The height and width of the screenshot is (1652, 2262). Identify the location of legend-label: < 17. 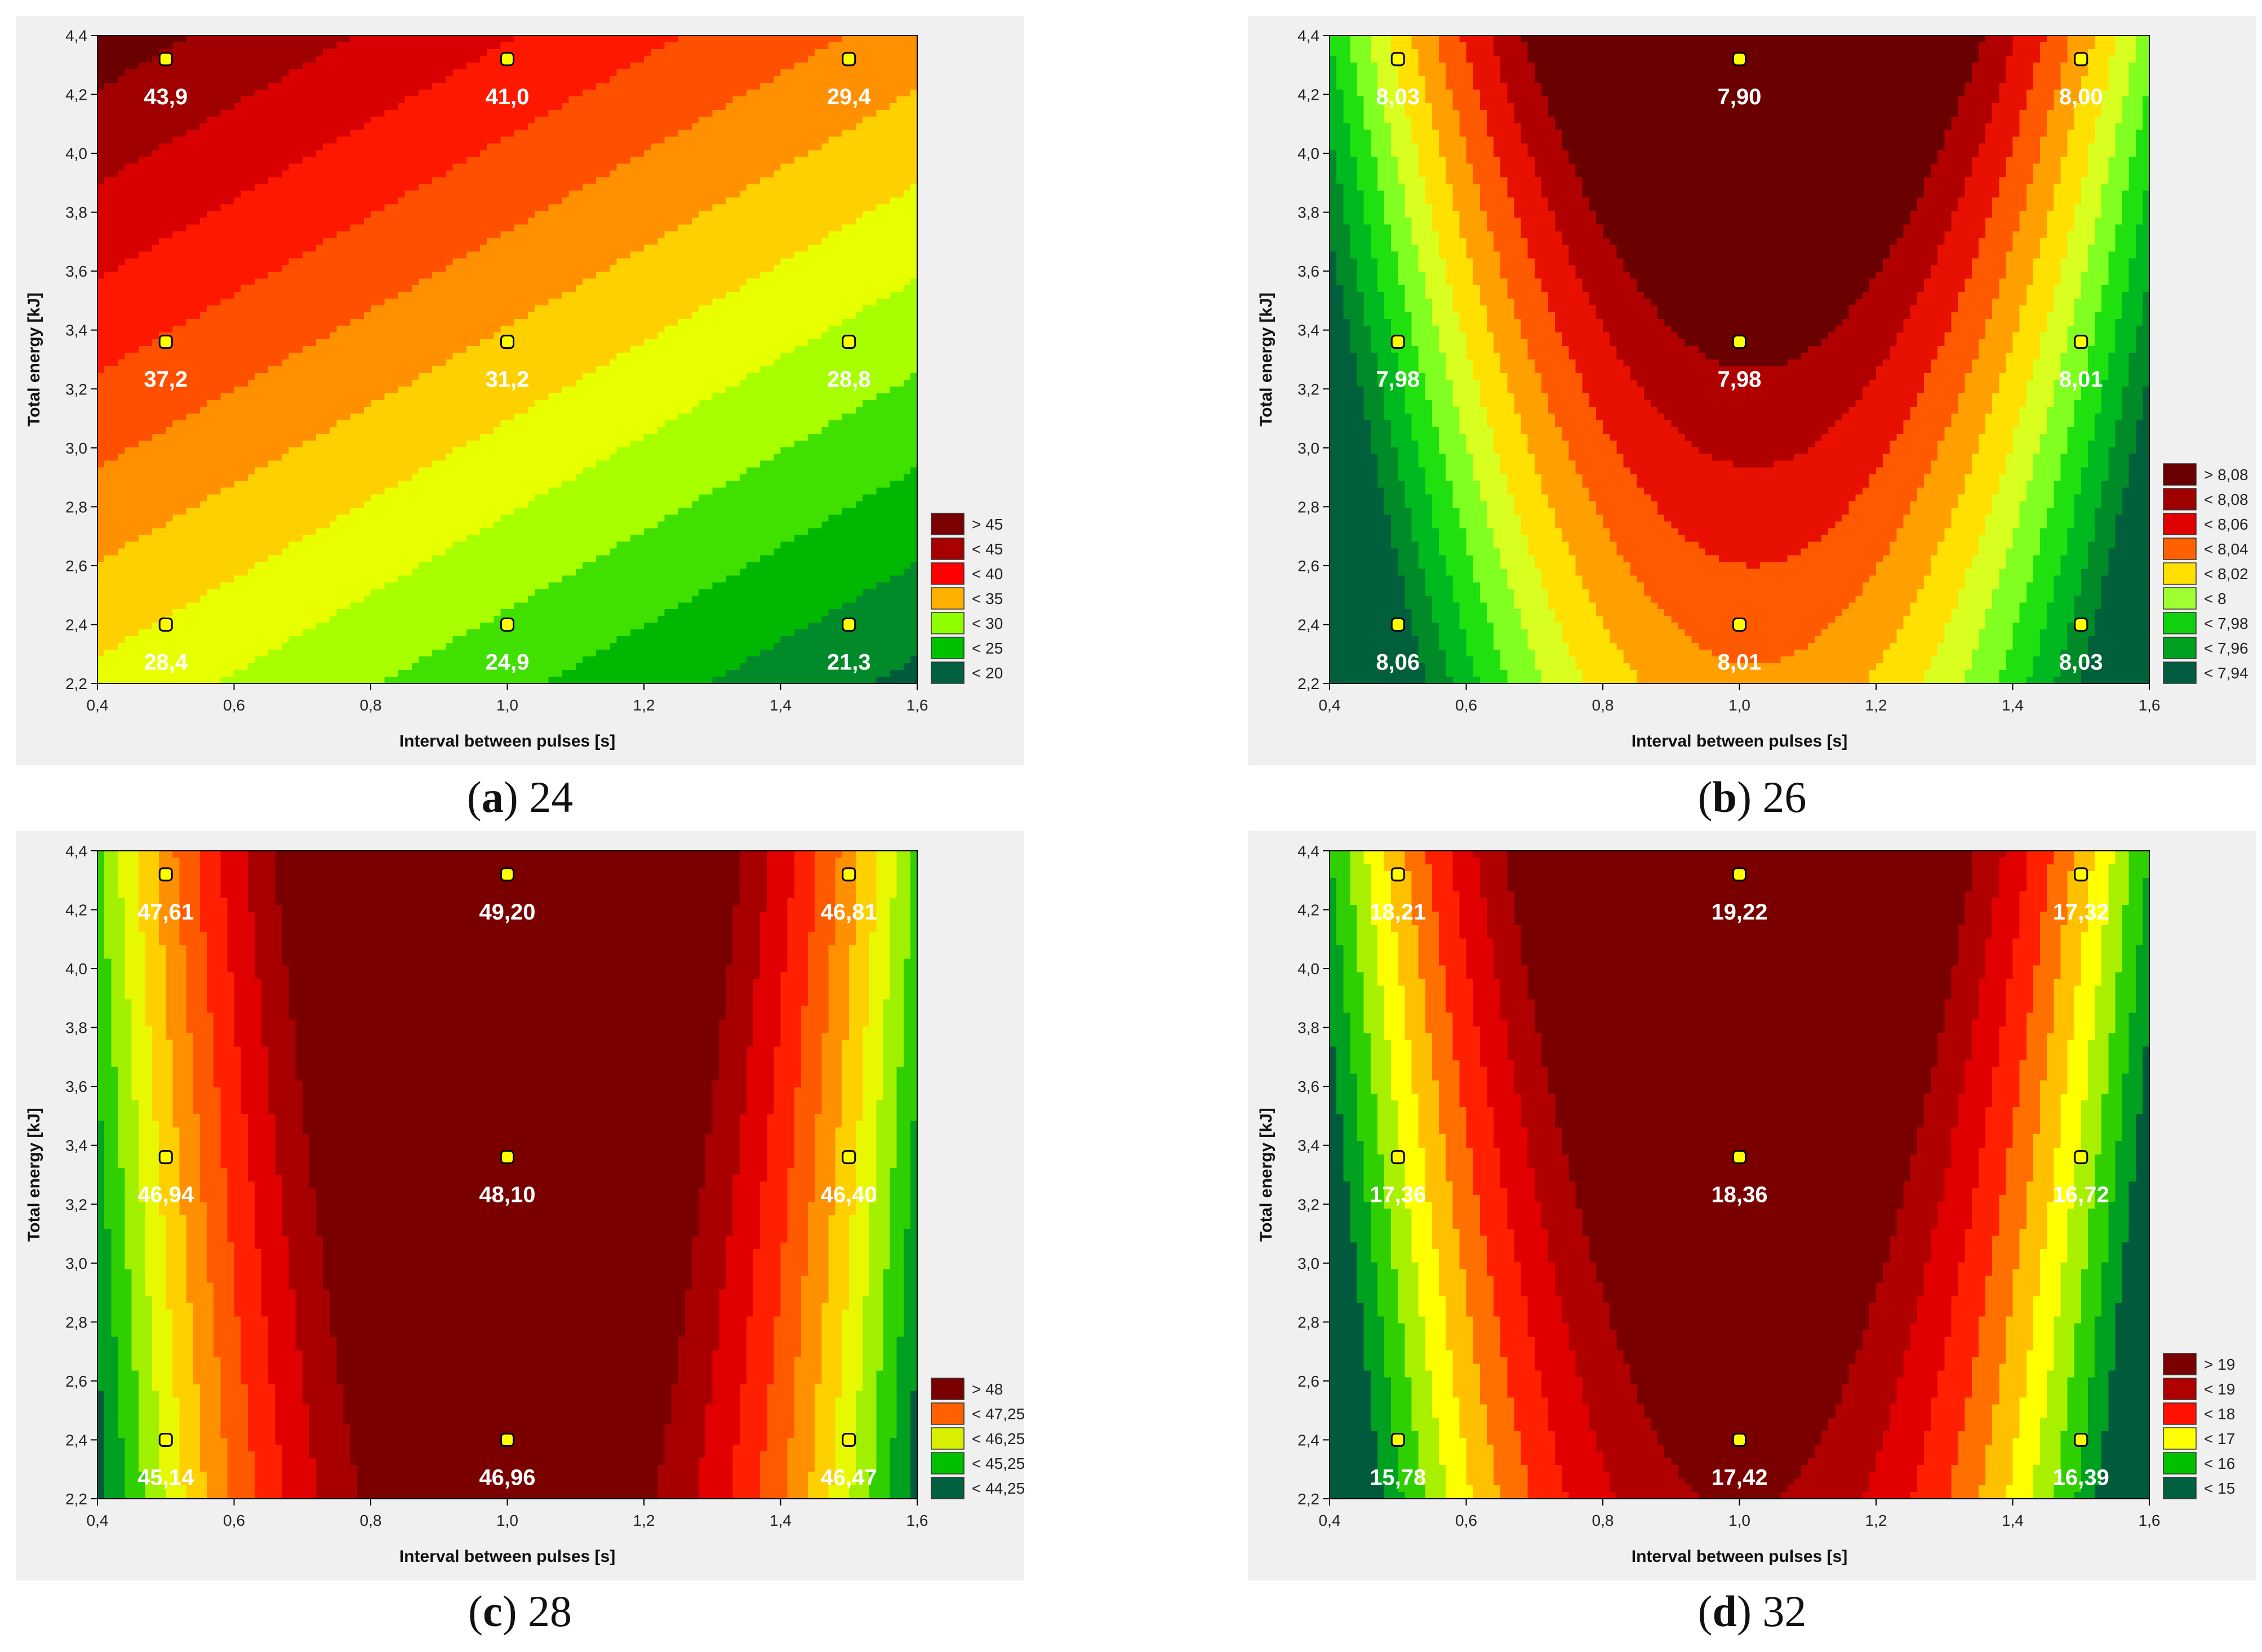
(2219, 1439).